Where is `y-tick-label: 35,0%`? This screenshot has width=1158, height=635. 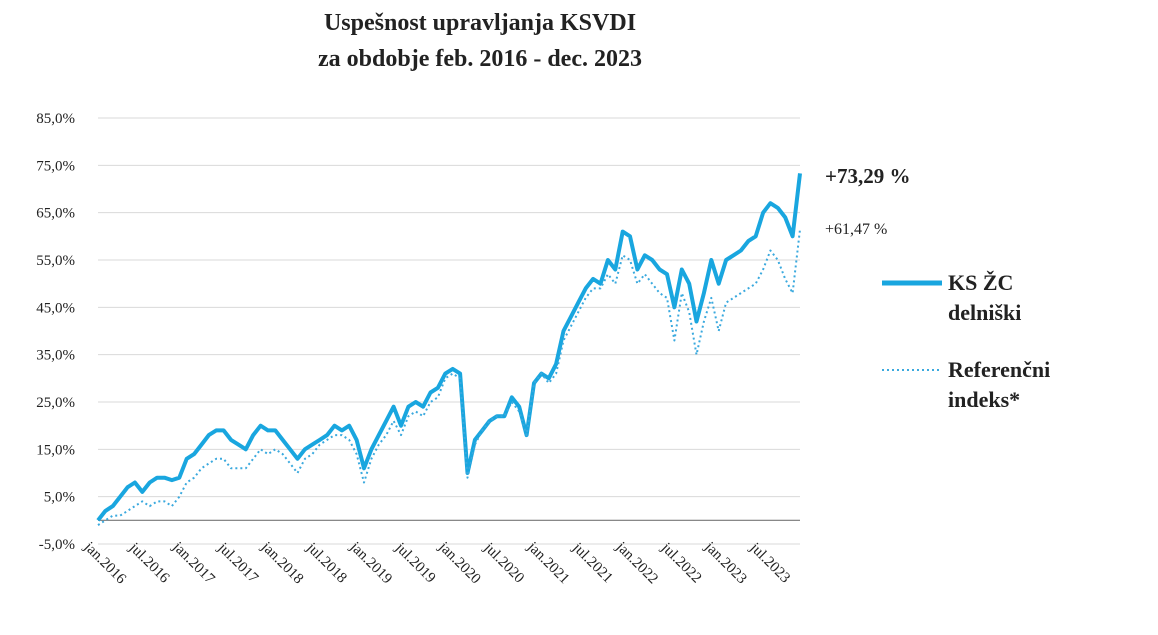
y-tick-label: 35,0% is located at coordinates (55, 356).